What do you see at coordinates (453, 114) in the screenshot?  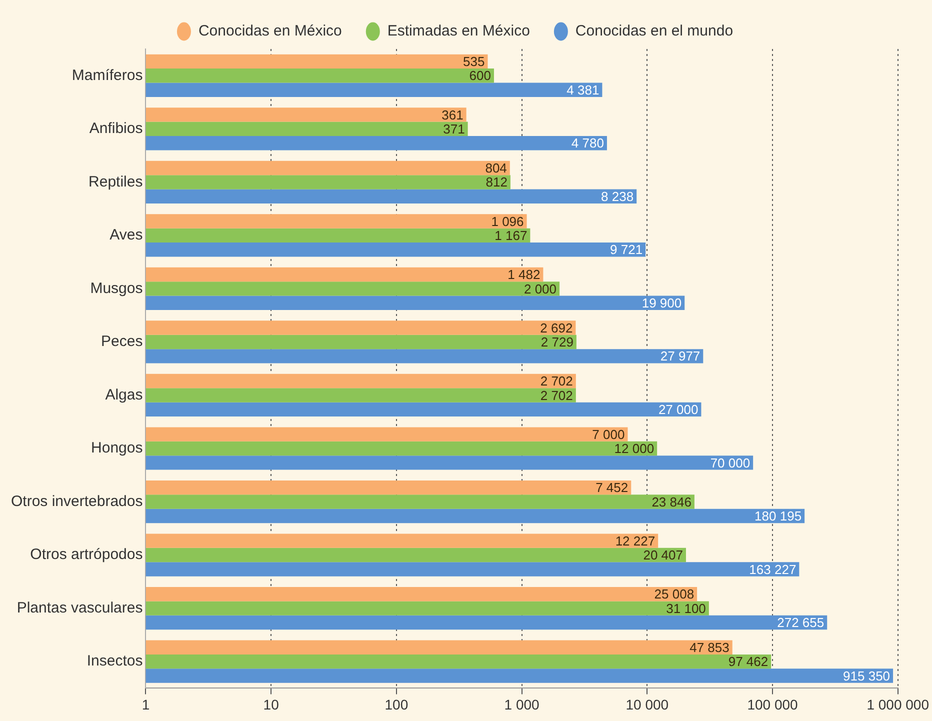 I see `data-label: 361` at bounding box center [453, 114].